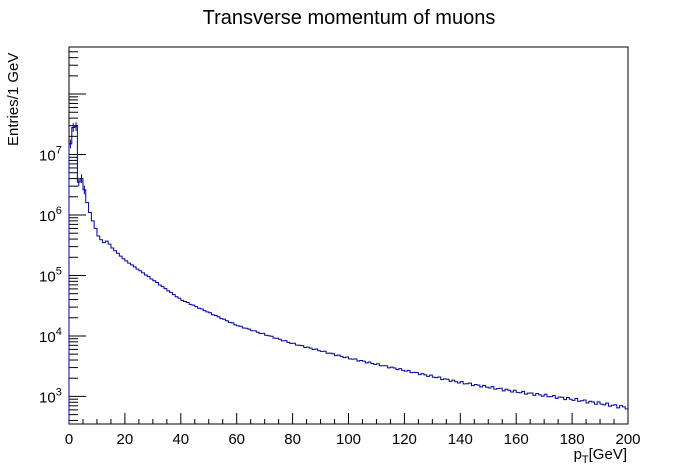 This screenshot has height=476, width=698. What do you see at coordinates (349, 18) in the screenshot?
I see `chart-title: Transverse momentum of muons` at bounding box center [349, 18].